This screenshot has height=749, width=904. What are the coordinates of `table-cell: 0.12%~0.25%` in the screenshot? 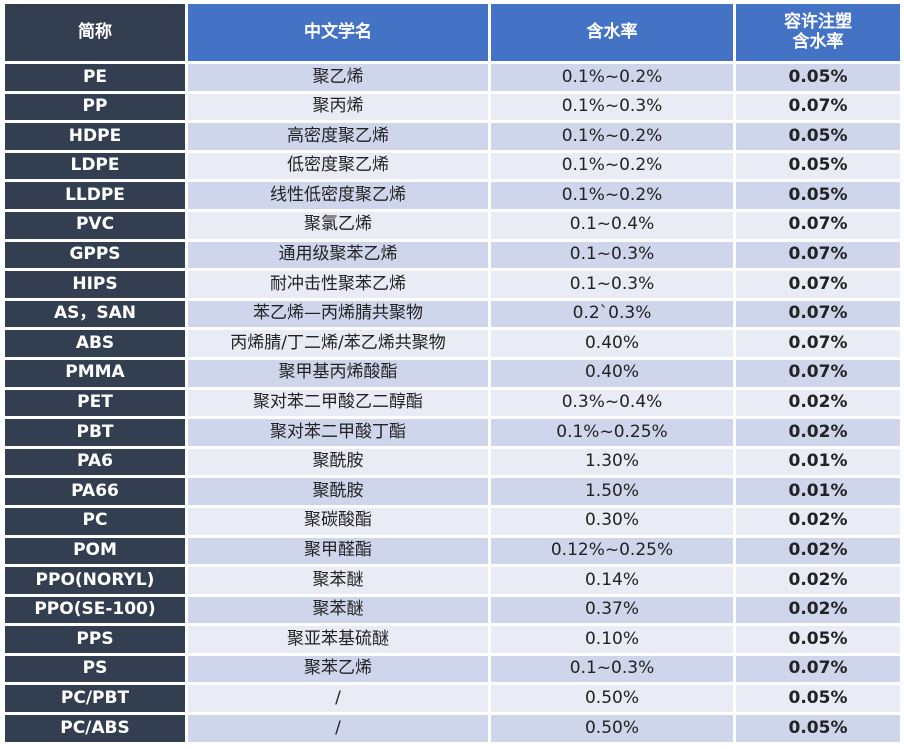 It's located at (612, 551).